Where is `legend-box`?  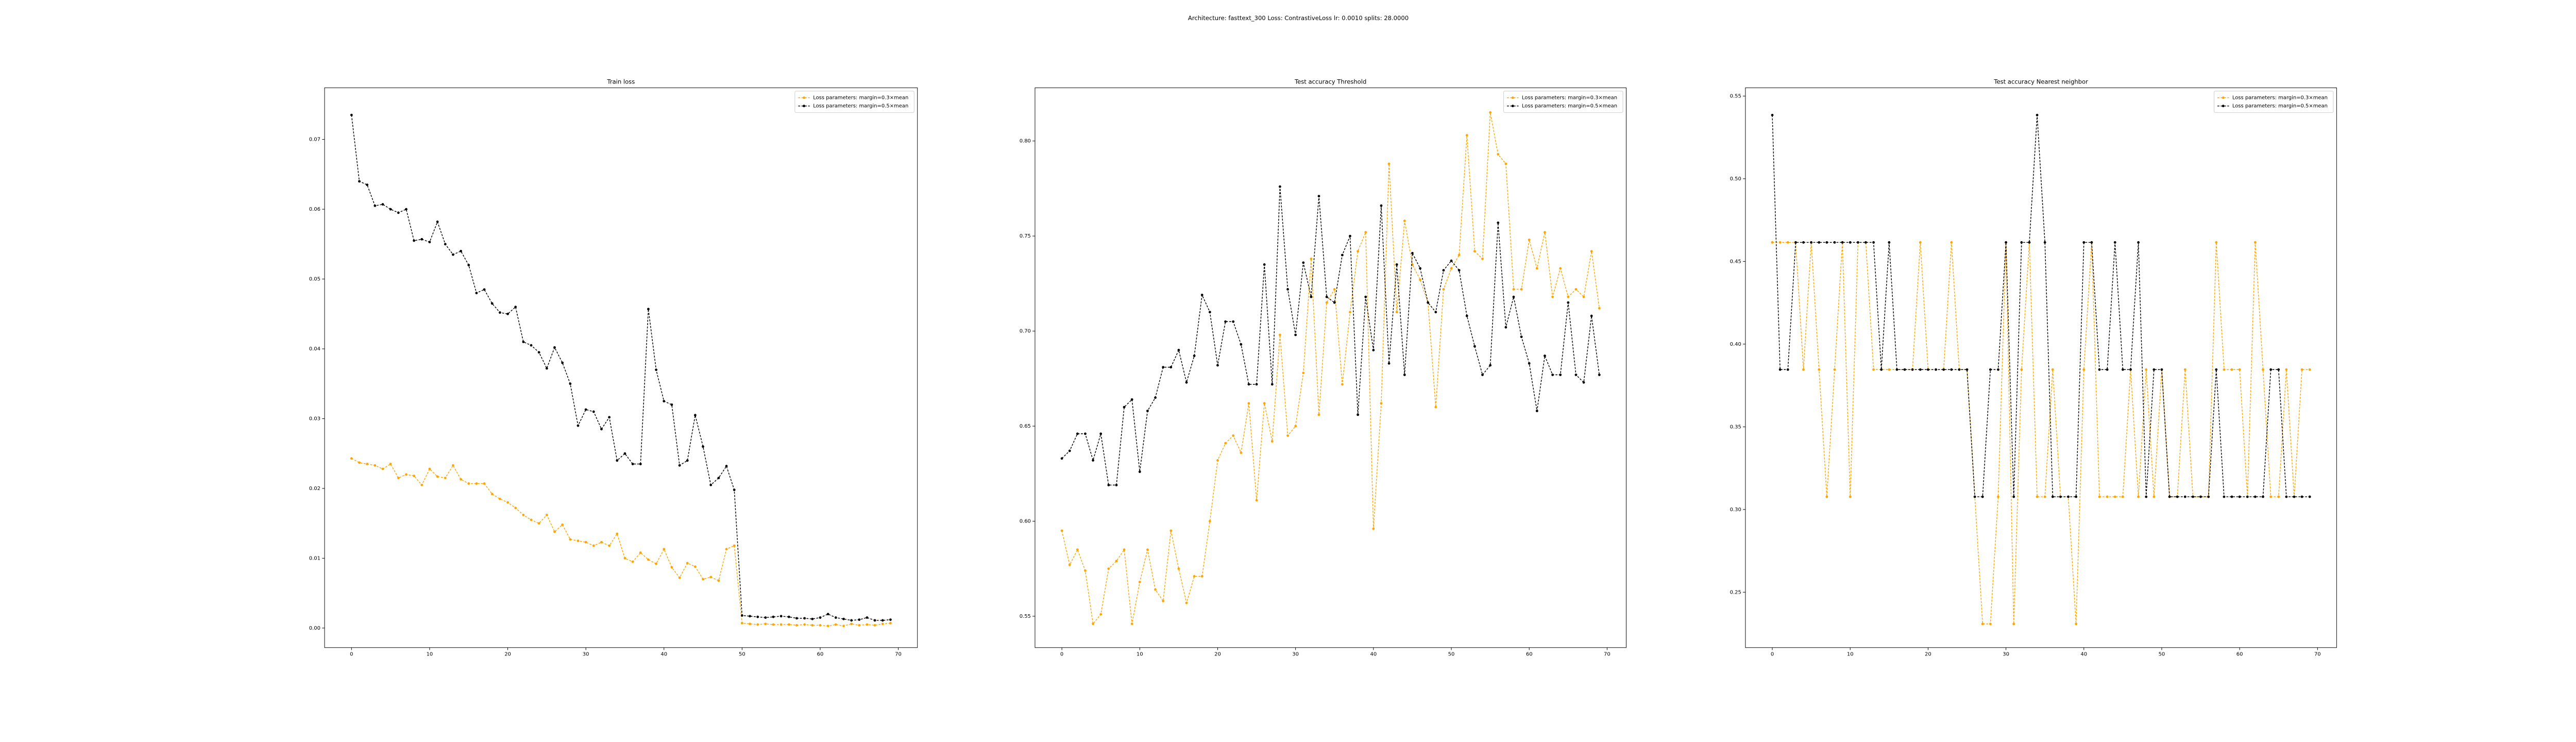
legend-box is located at coordinates (2274, 102).